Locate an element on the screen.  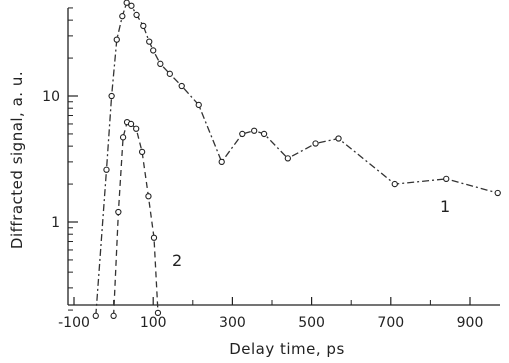
x-tick-label: 900 is located at coordinates (470, 323).